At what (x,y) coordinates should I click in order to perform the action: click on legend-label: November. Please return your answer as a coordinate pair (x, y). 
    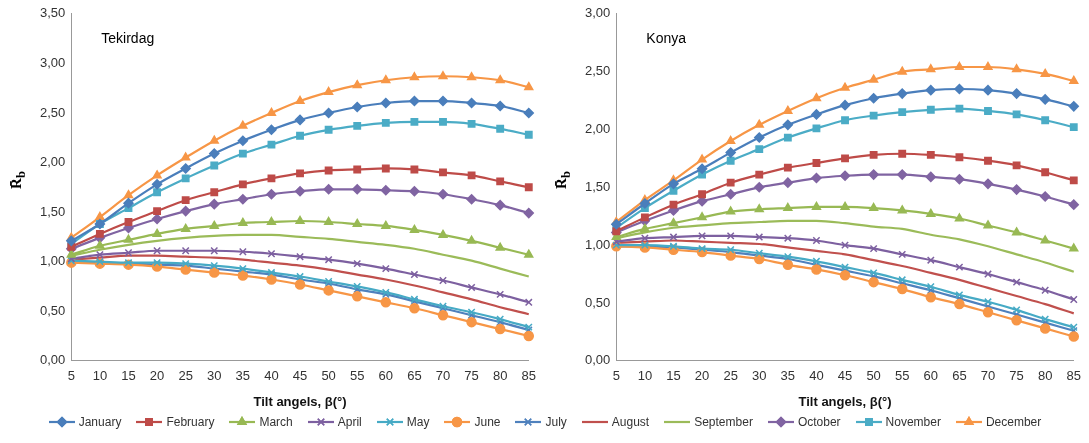
    Looking at the image, I should click on (913, 422).